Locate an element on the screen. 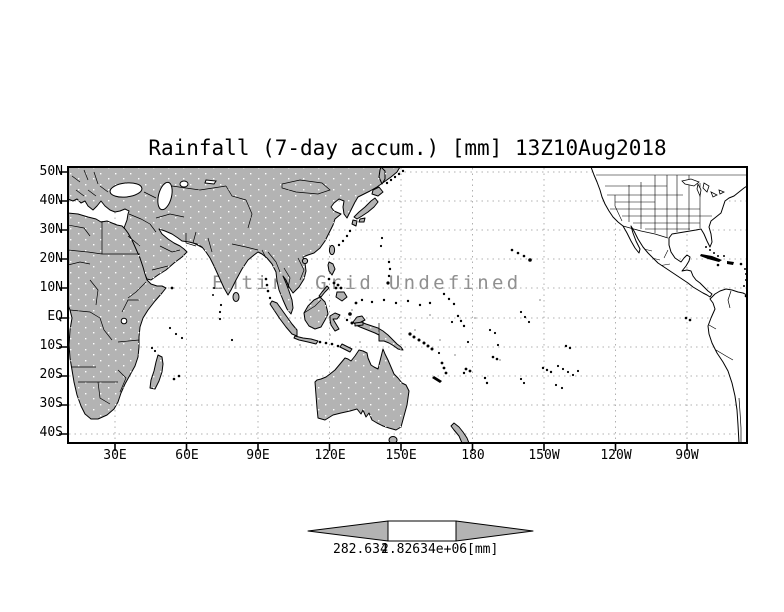  lon-label-180: 180 is located at coordinates (473, 455).